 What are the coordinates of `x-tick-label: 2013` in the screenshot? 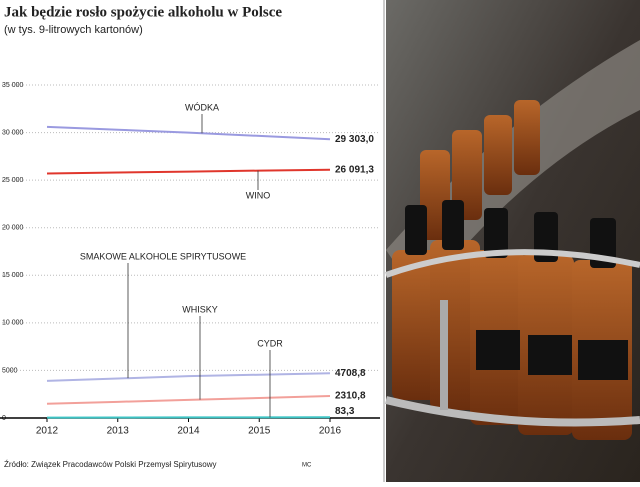 It's located at (118, 431).